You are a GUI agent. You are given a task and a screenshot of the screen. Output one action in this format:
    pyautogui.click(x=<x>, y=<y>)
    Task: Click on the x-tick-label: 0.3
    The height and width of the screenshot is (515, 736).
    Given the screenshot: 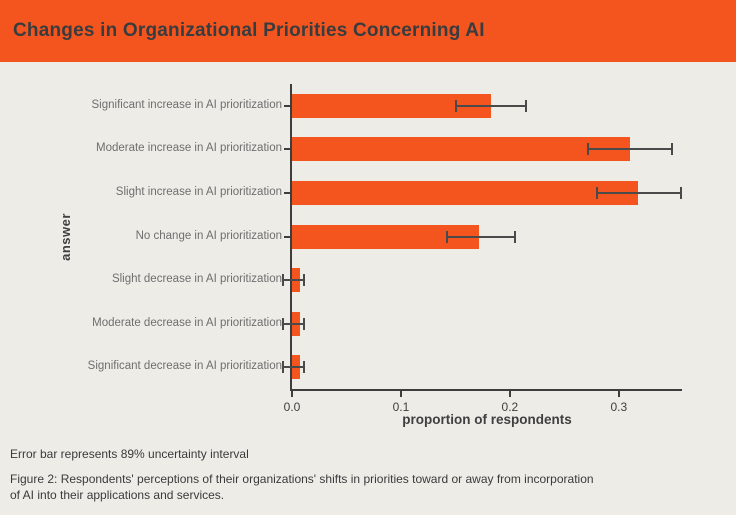 What is the action you would take?
    pyautogui.click(x=619, y=407)
    